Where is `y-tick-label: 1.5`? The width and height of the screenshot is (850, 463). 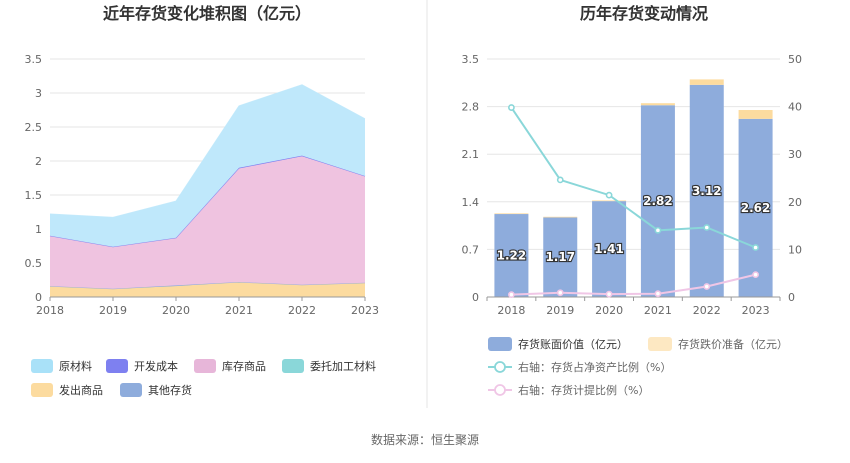
y-tick-label: 1.5 is located at coordinates (34, 195).